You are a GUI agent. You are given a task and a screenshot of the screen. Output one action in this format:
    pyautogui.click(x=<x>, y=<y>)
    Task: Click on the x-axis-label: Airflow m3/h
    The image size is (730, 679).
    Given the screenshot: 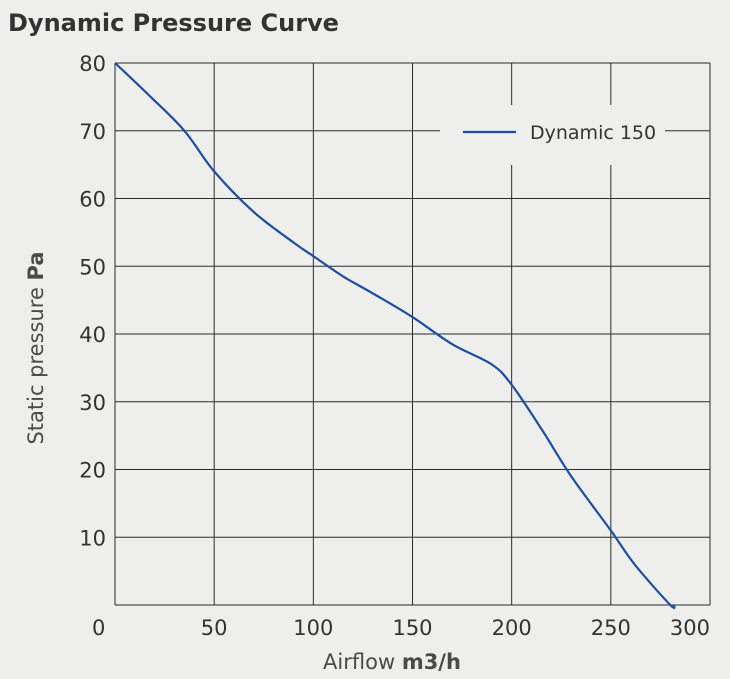 What is the action you would take?
    pyautogui.click(x=392, y=662)
    